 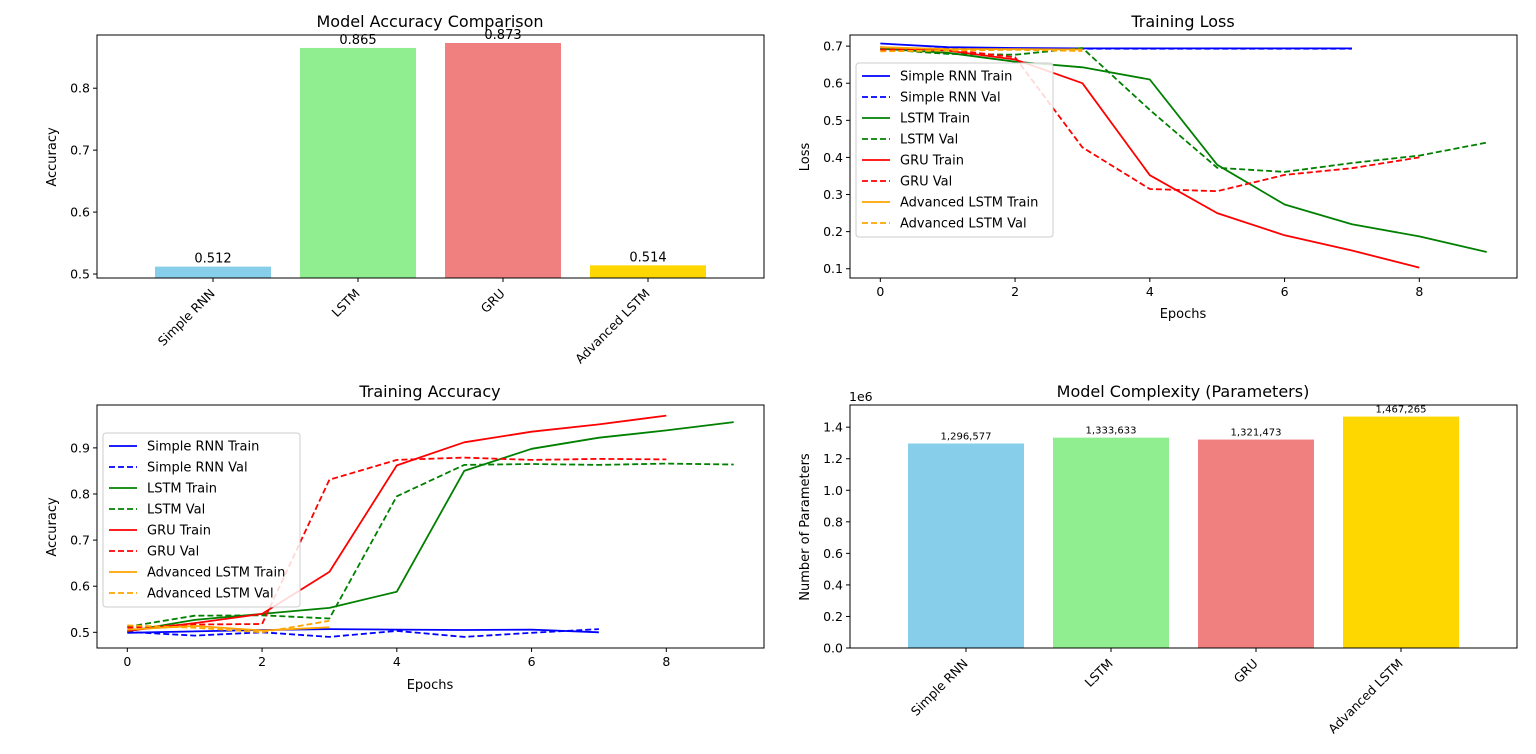 What do you see at coordinates (1256, 433) in the screenshot?
I see `bar-value-label: 1,321,473` at bounding box center [1256, 433].